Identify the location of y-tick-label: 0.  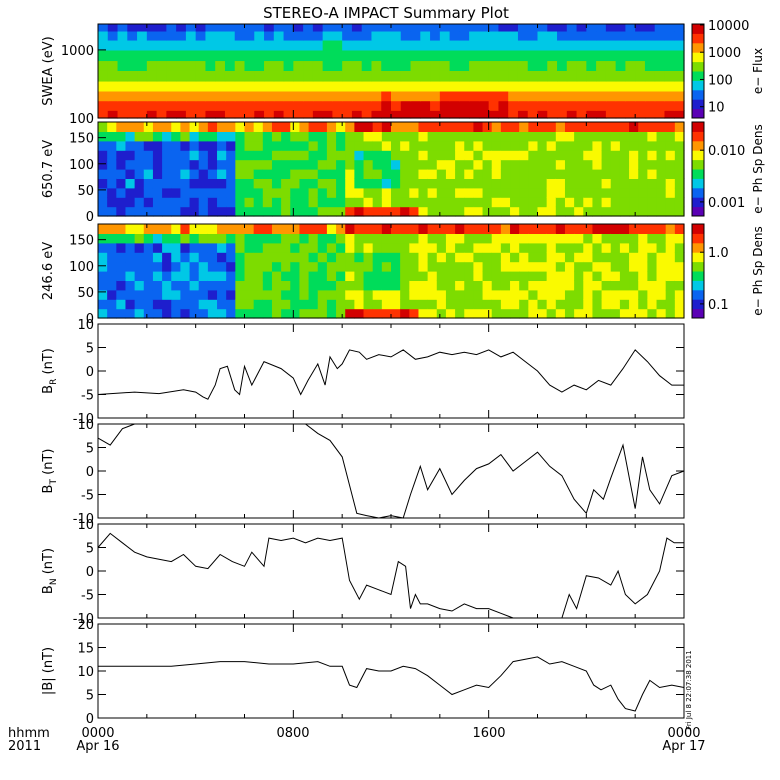
(90, 472).